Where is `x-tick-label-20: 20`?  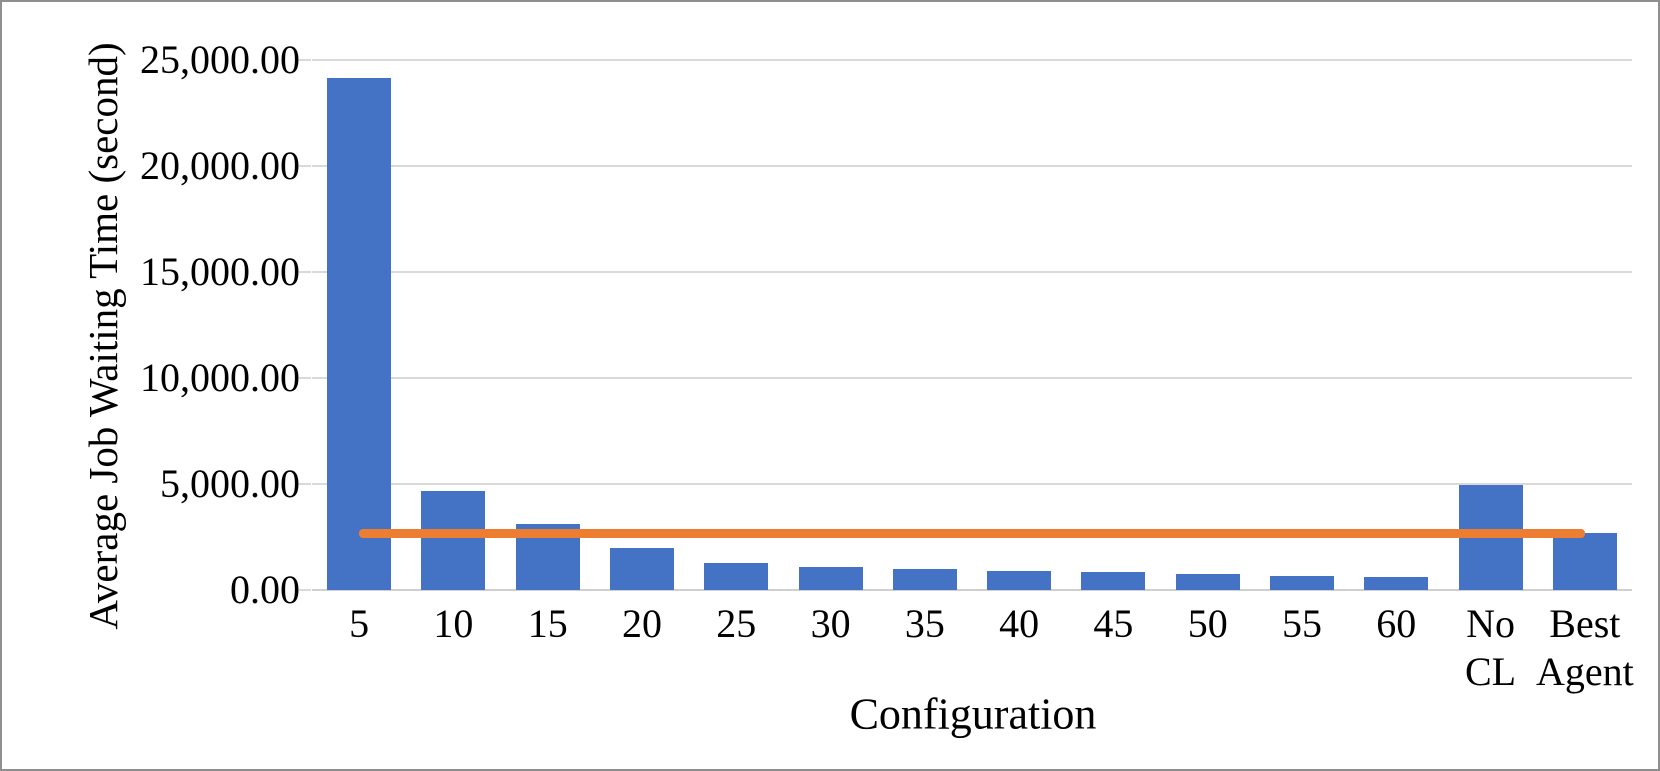 x-tick-label-20: 20 is located at coordinates (642, 623).